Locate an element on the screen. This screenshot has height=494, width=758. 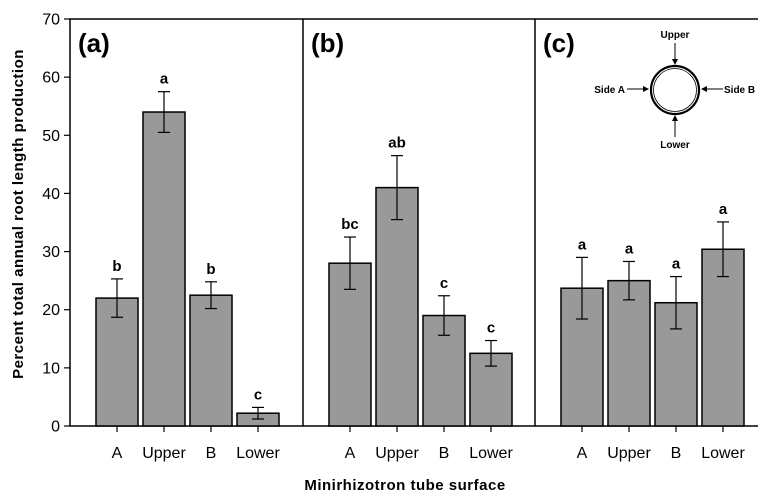
inset-label-side-a: Side A is located at coordinates (609, 90).